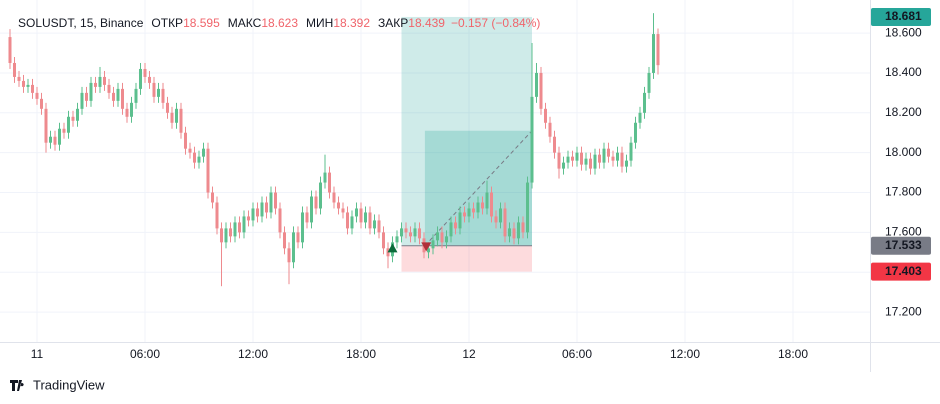  Describe the element at coordinates (903, 152) in the screenshot. I see `y-tick-label: 18.000` at that location.